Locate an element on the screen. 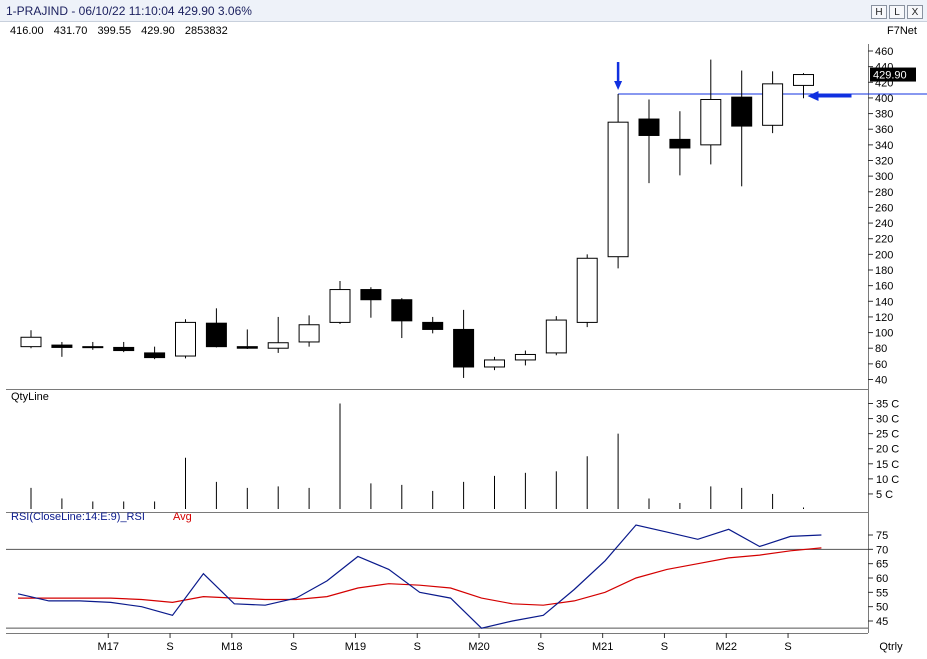 The width and height of the screenshot is (927, 659). price-tick-label: 360 is located at coordinates (884, 130).